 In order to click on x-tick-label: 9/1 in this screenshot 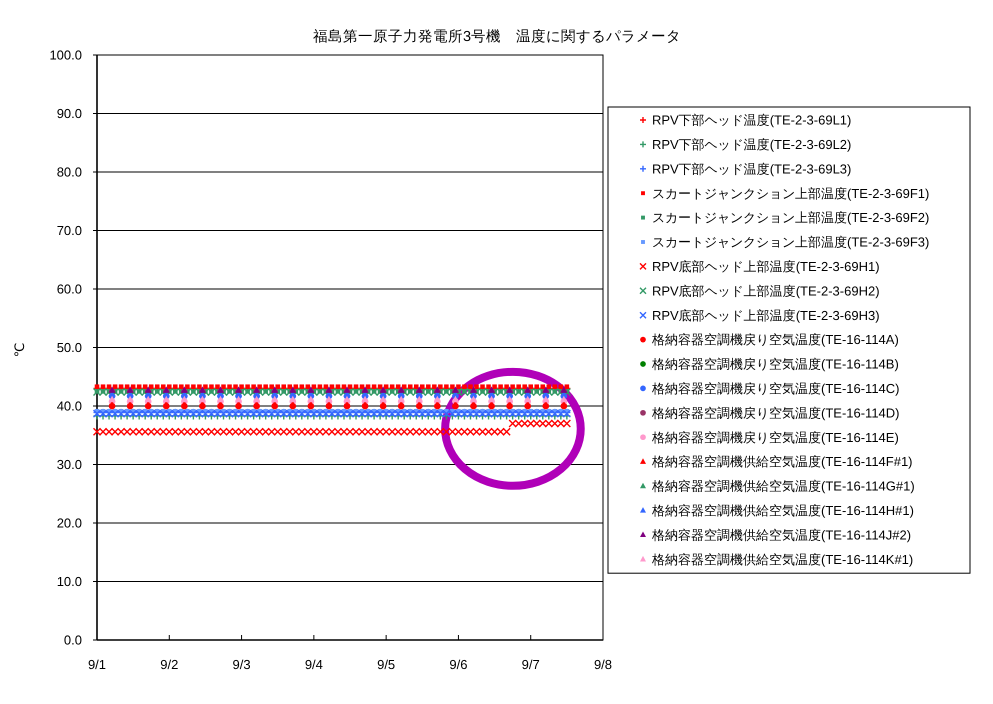, I will do `click(97, 664)`.